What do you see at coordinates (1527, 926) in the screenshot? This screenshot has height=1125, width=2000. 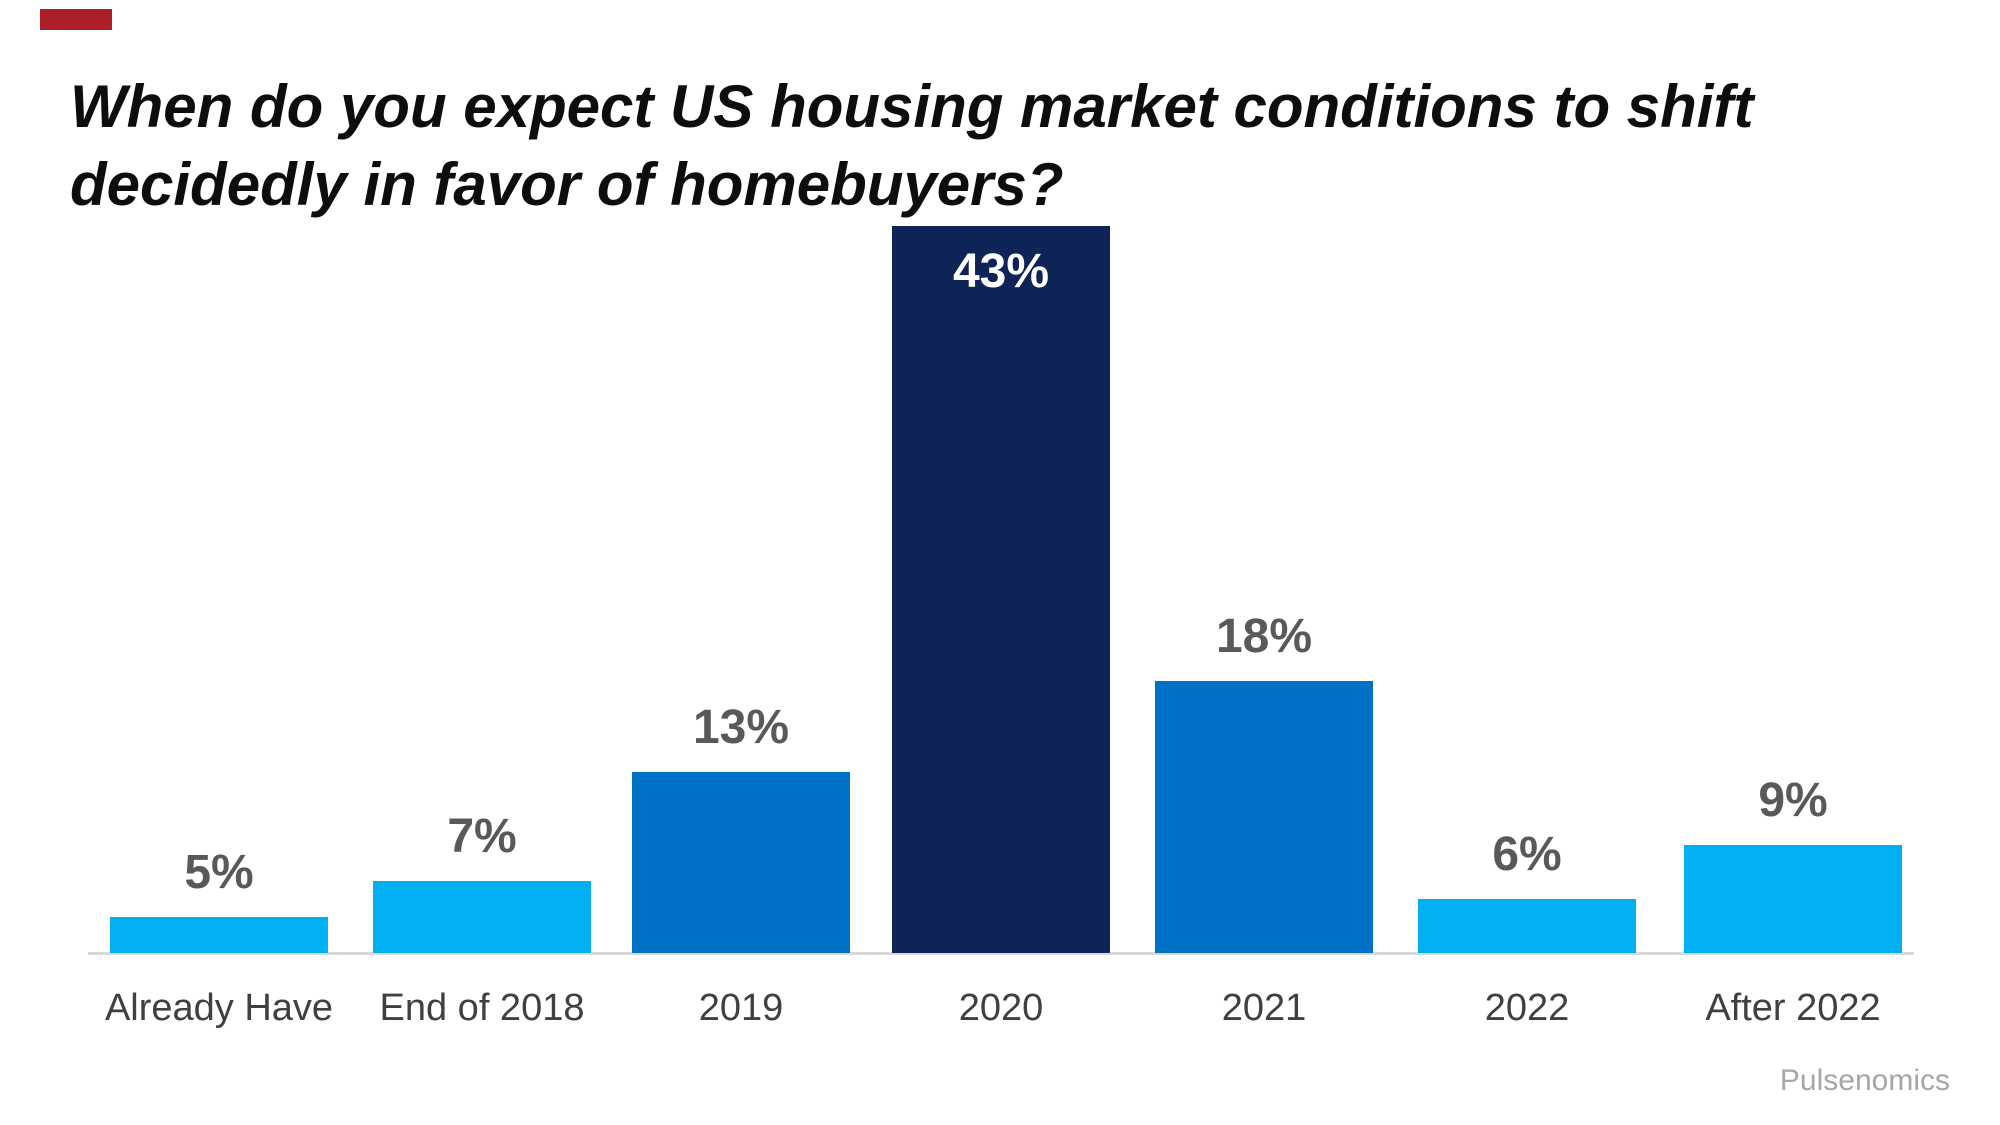 I see `bar-2022` at bounding box center [1527, 926].